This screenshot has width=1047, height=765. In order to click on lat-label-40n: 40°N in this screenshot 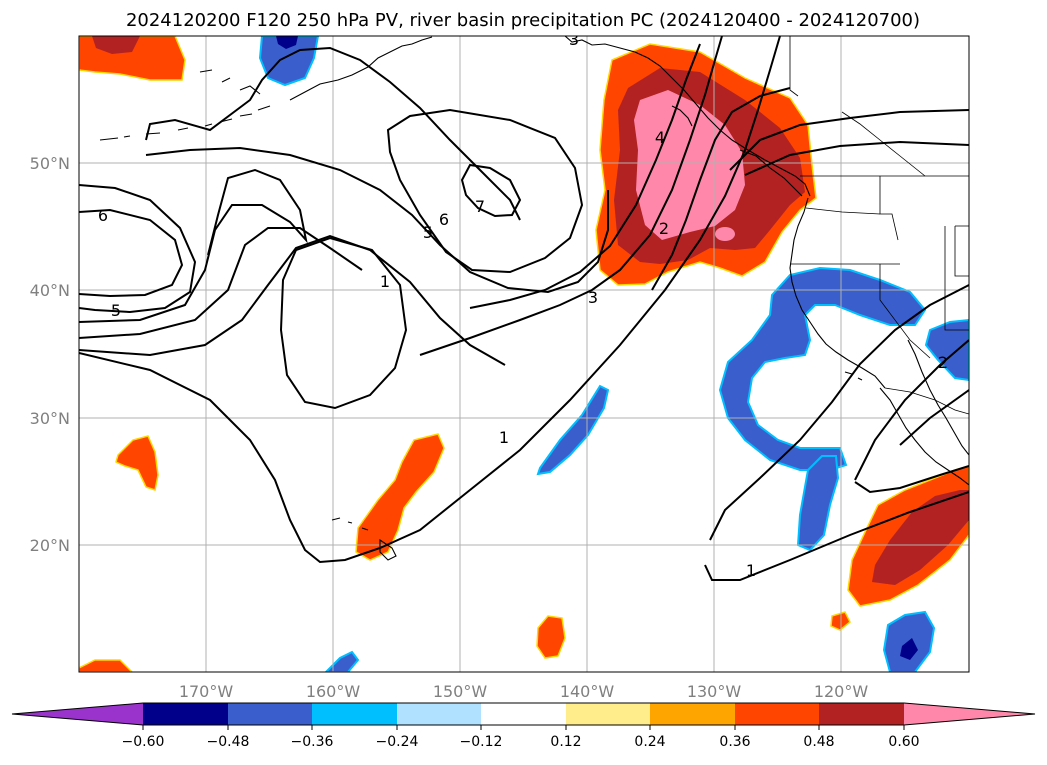, I will do `click(50, 290)`.